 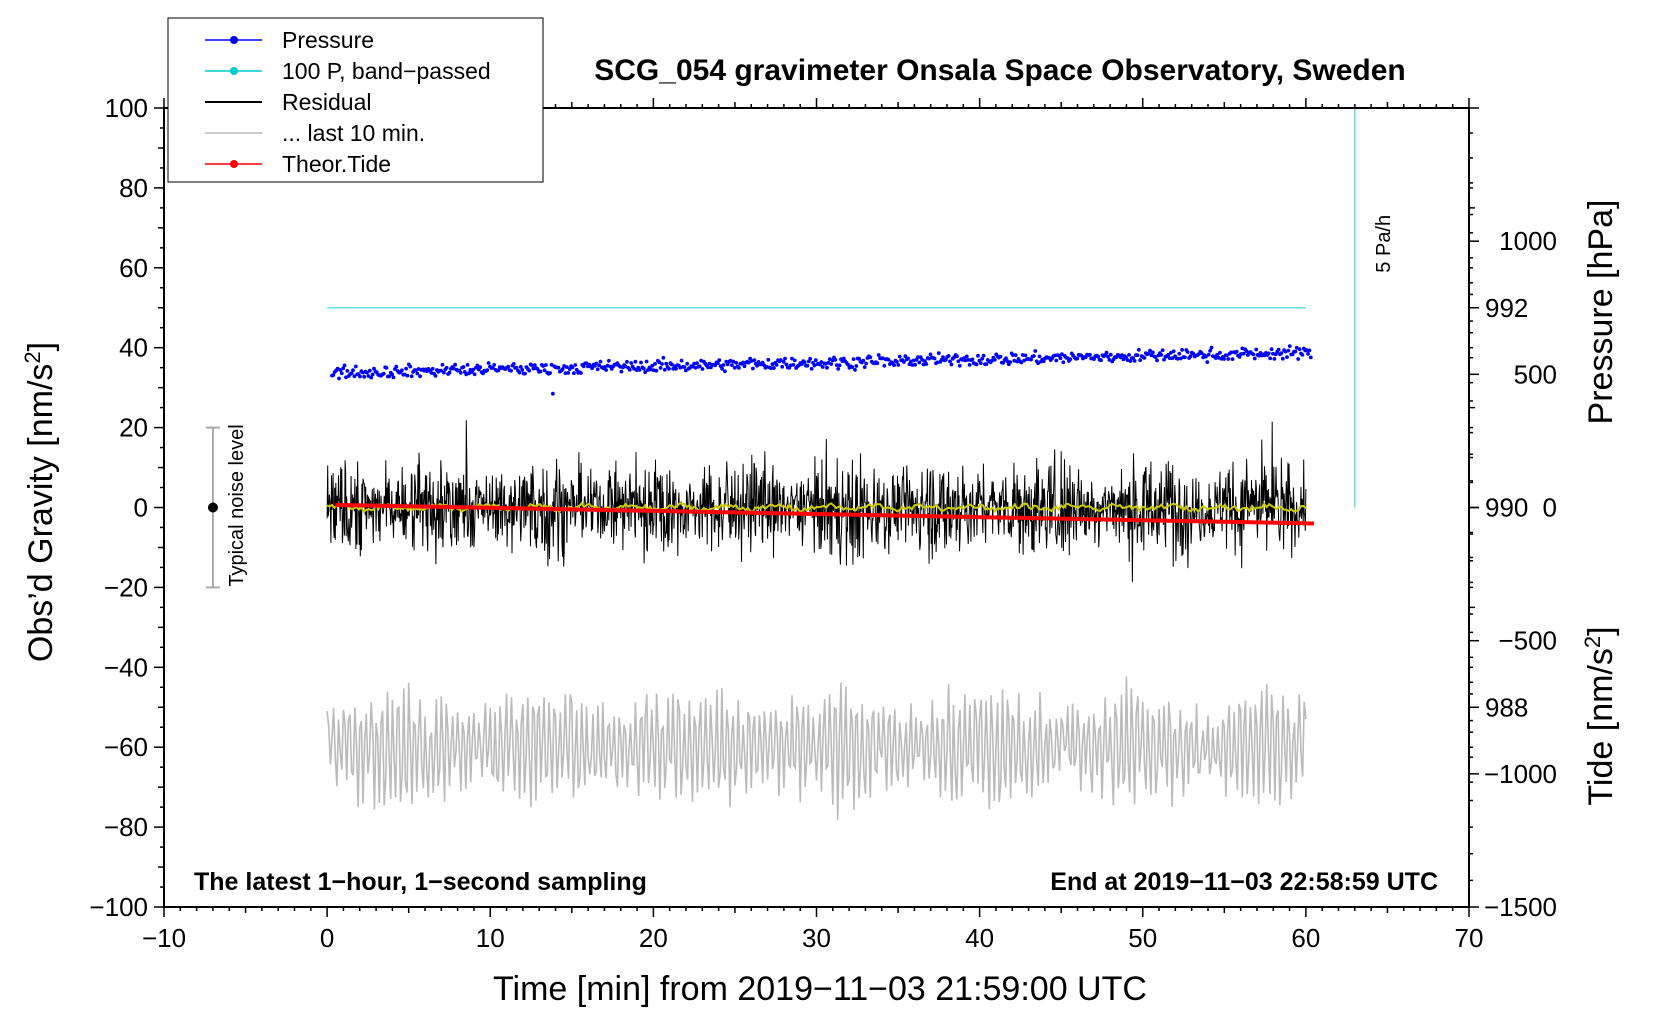 I want to click on y-tick-label: 60, so click(x=133, y=268).